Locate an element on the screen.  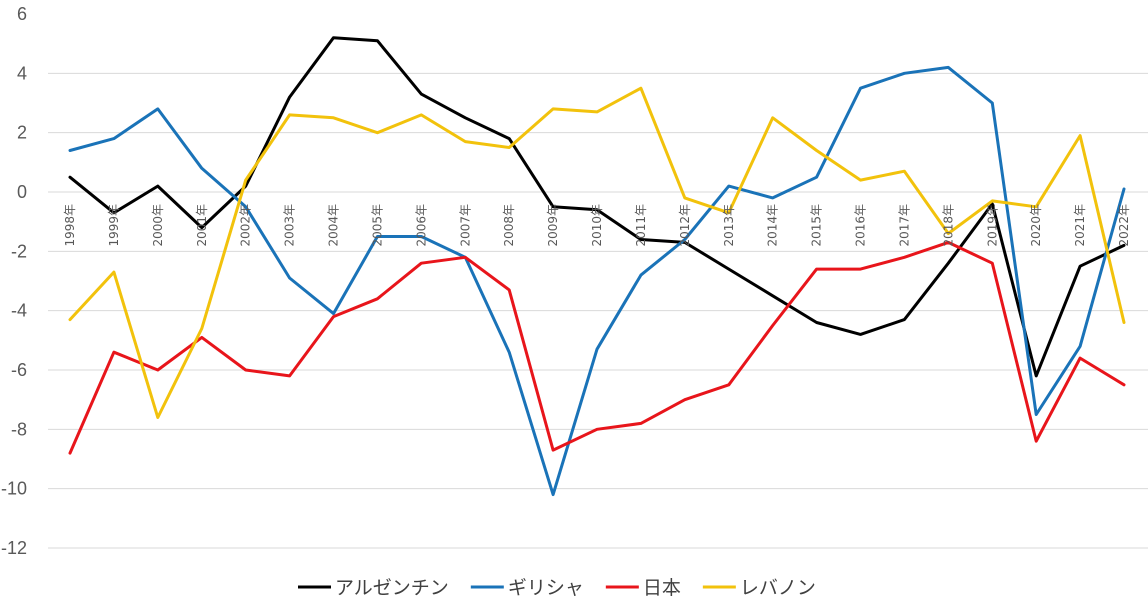
x-tick-label: 2008年 is located at coordinates (509, 225).